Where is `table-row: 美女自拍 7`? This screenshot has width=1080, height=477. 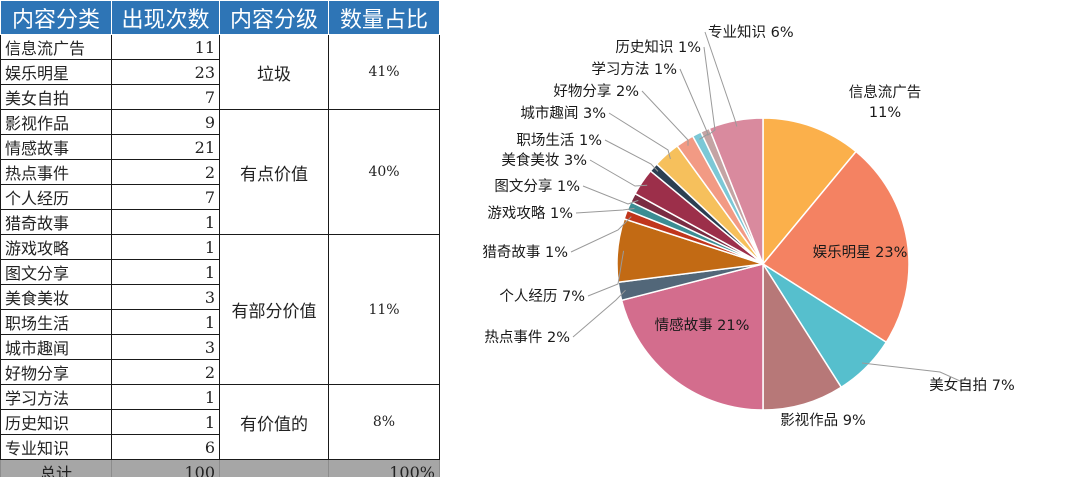
table-row: 美女自拍 7 is located at coordinates (220, 97).